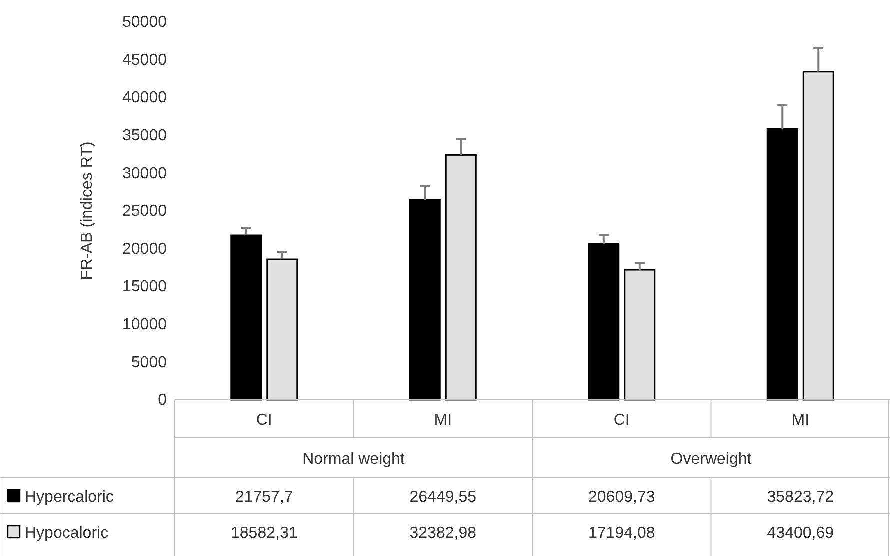 This screenshot has height=556, width=890. I want to click on y-tick-label: 50000, so click(145, 23).